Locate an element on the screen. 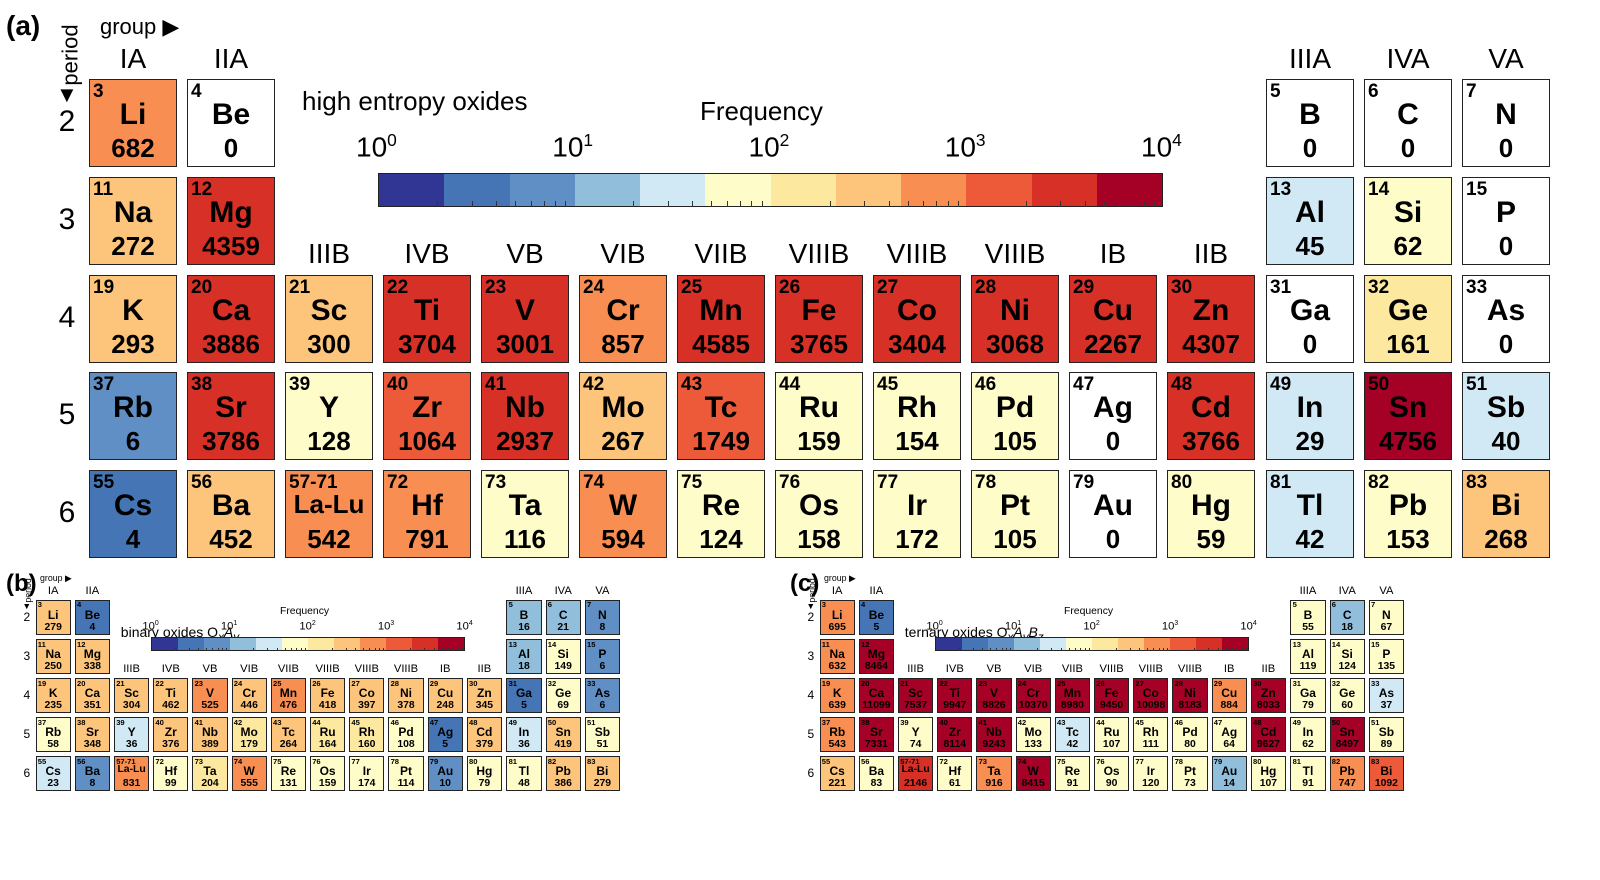 Image resolution: width=1600 pixels, height=880 pixels. element-count: 91 is located at coordinates (1308, 783).